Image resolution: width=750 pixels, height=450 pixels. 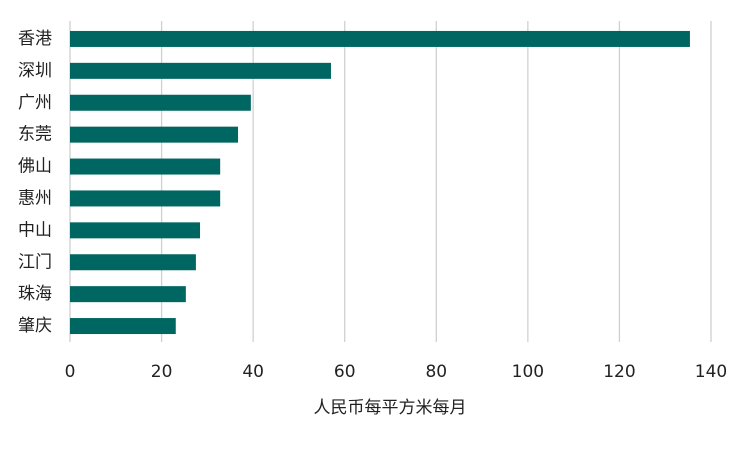 What do you see at coordinates (390, 408) in the screenshot?
I see `x-axis-label: 人民币每平方米每月` at bounding box center [390, 408].